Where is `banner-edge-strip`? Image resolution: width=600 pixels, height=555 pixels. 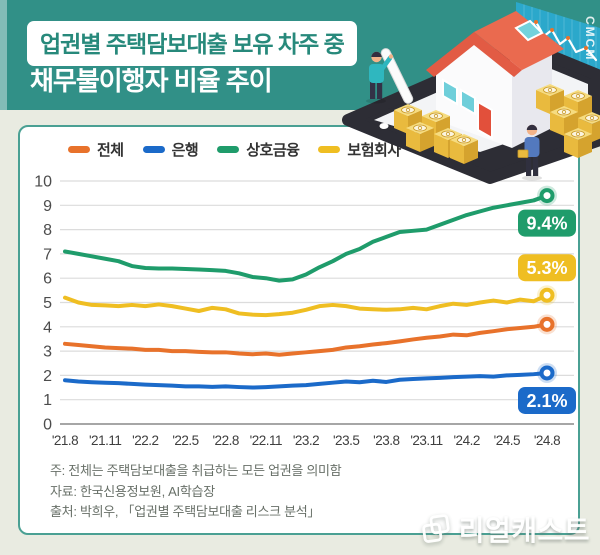 banner-edge-strip is located at coordinates (3, 55).